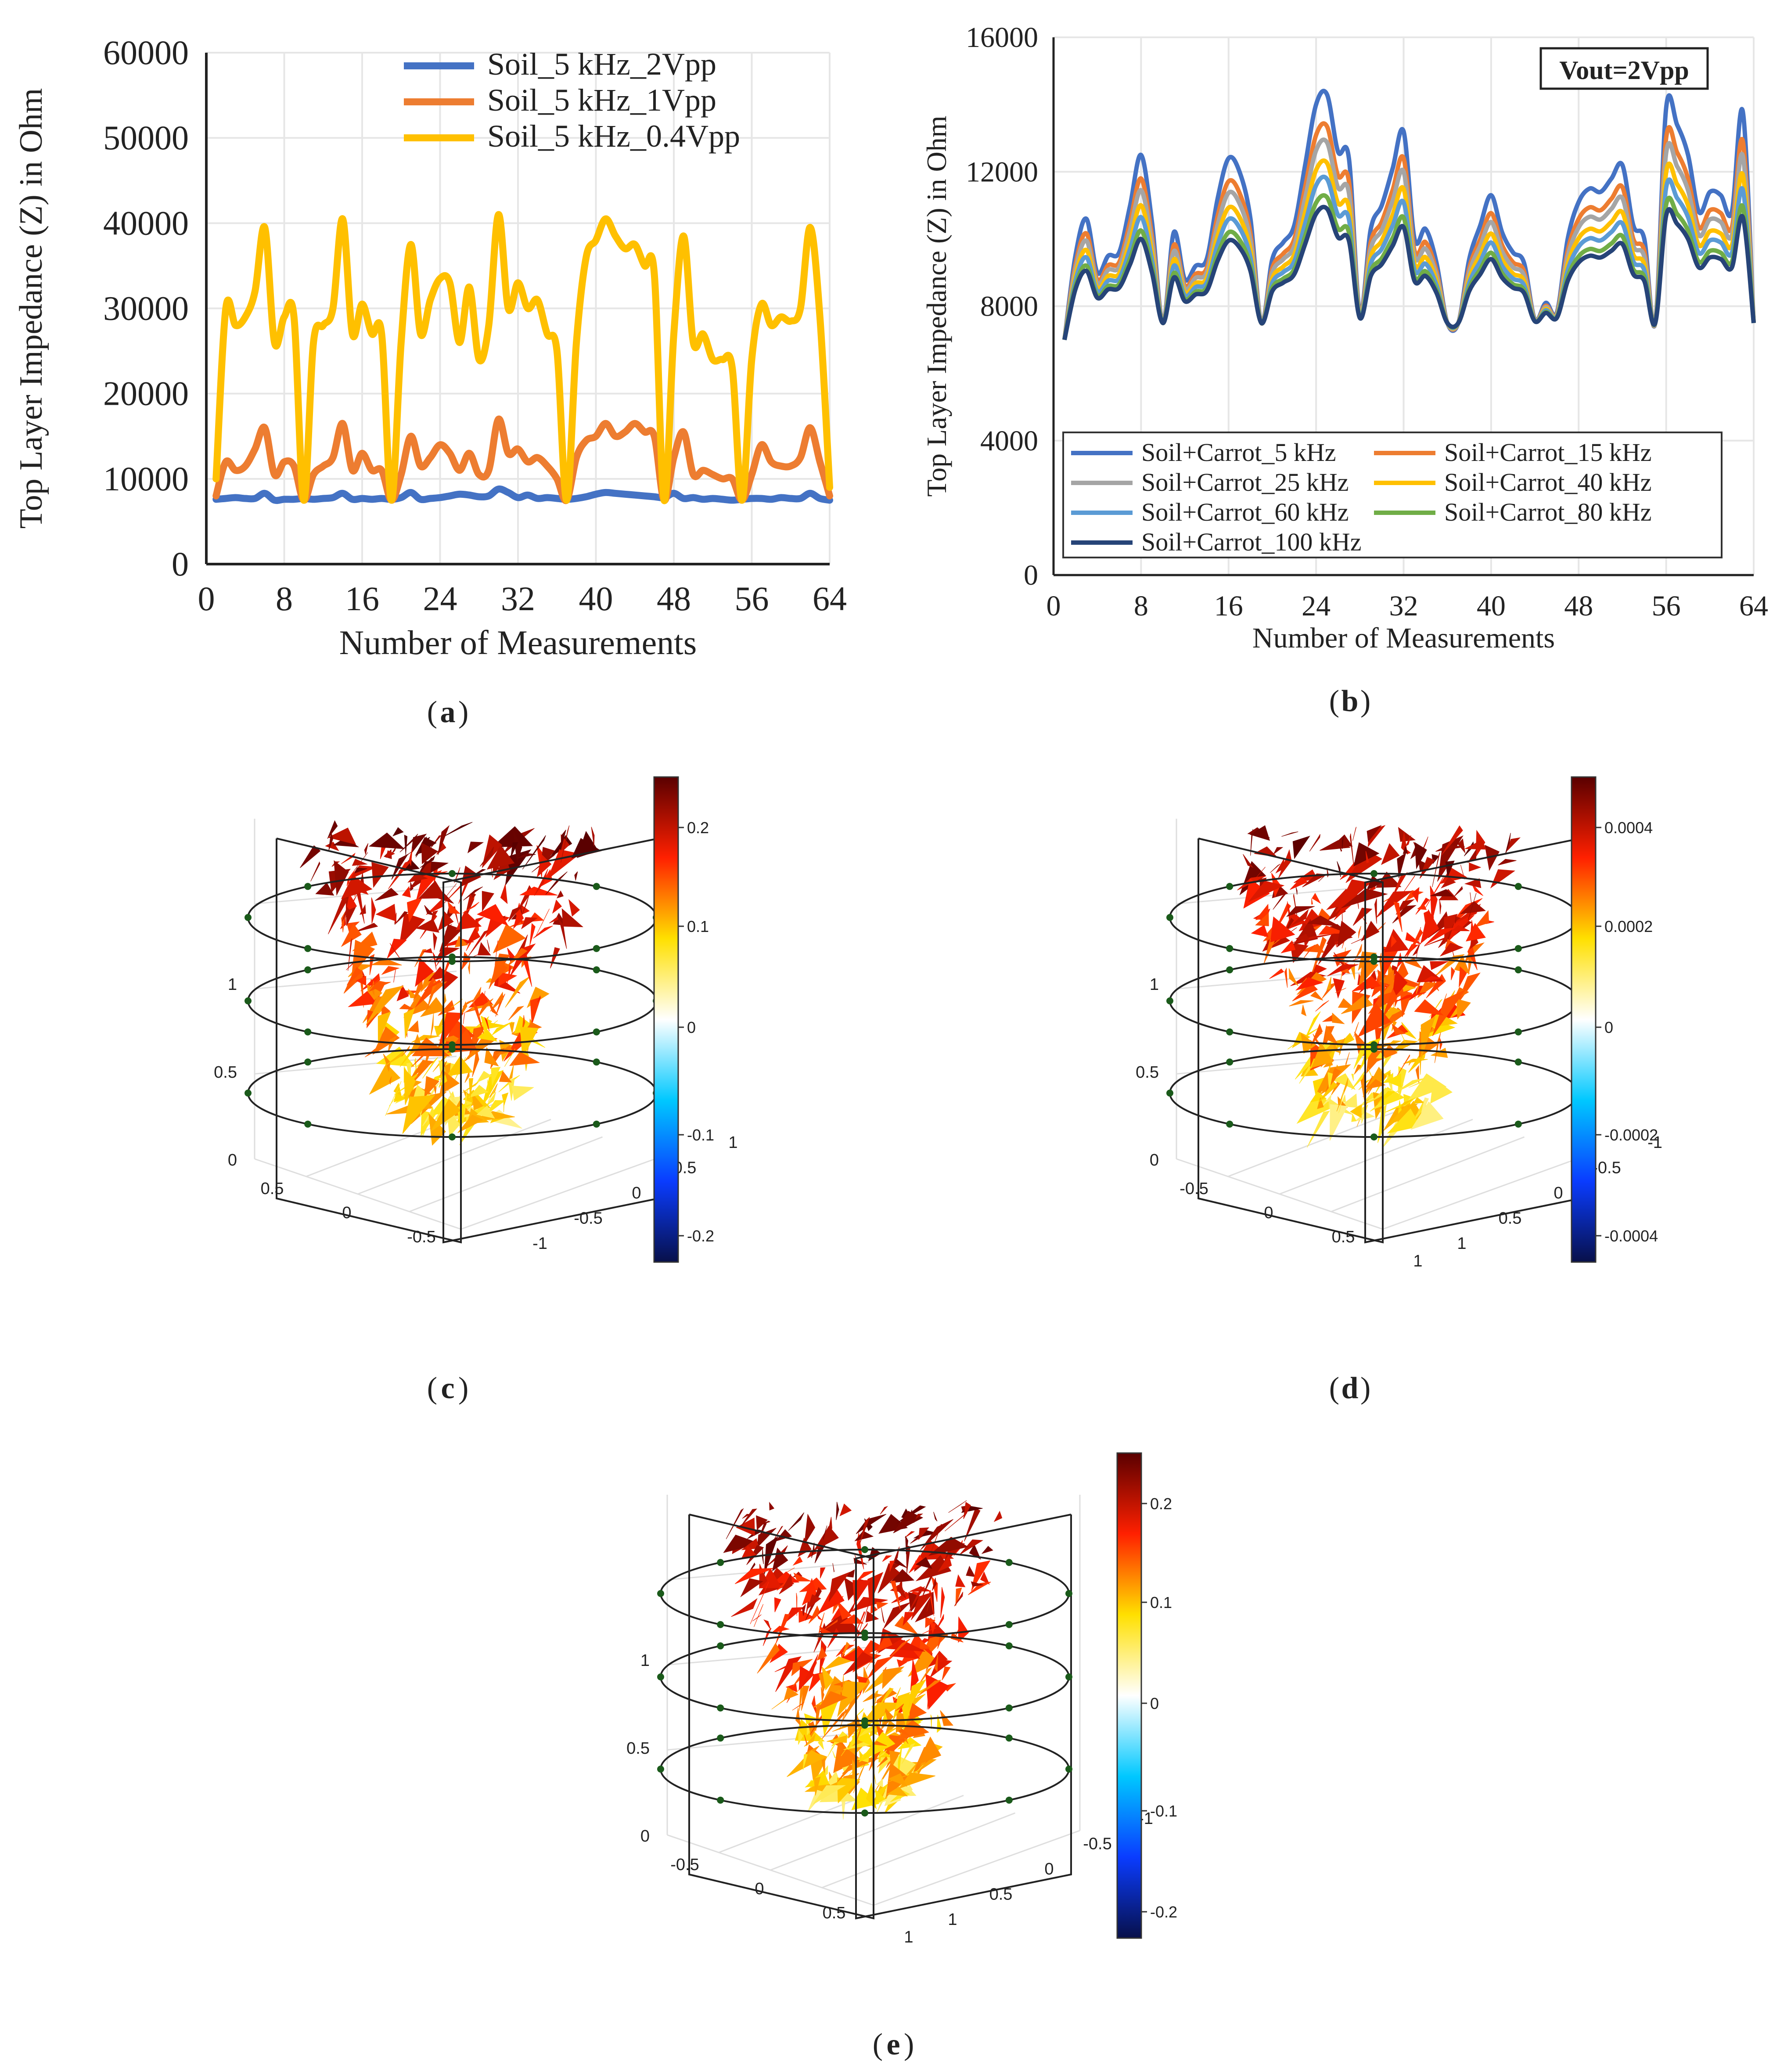 This screenshot has width=1791, height=2072. Describe the element at coordinates (448, 712) in the screenshot. I see `panel-label-text: a` at that location.